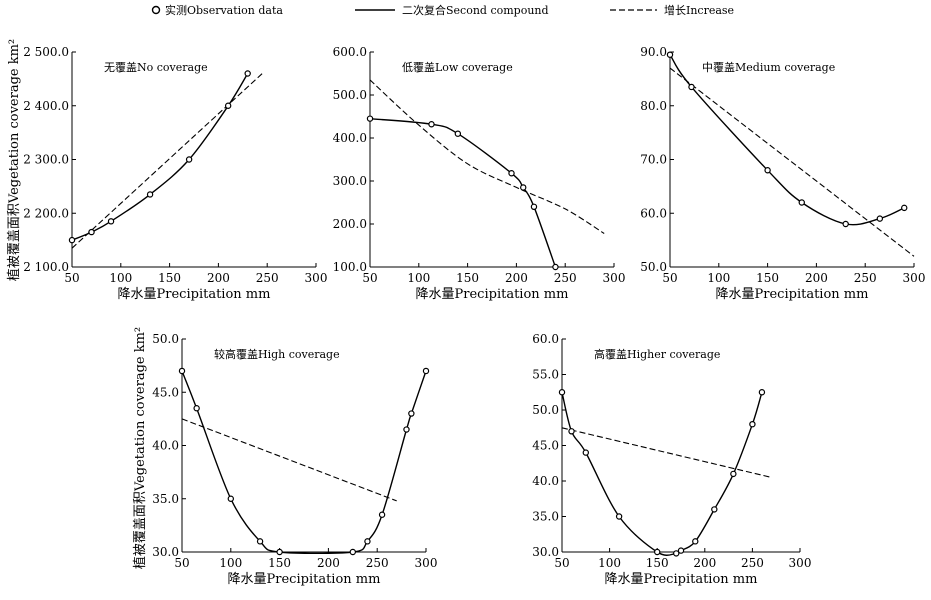  Describe the element at coordinates (46, 106) in the screenshot. I see `y-tick-label: 2 400.0` at that location.